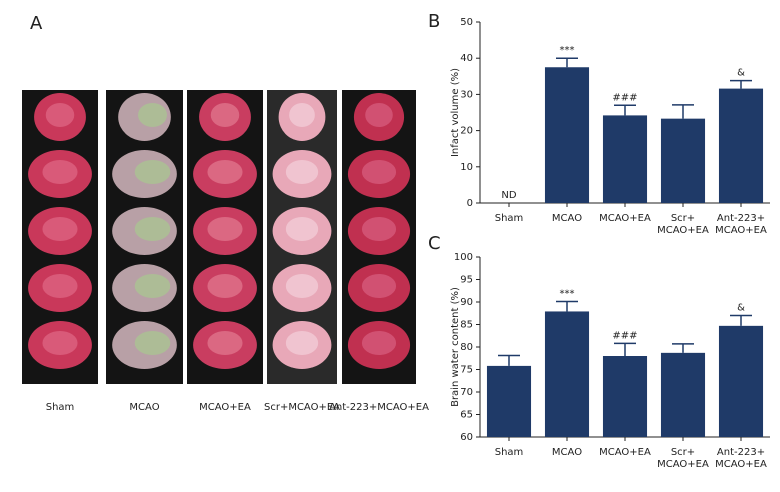  I want to click on y-tick-label: 85, so click(466, 325).